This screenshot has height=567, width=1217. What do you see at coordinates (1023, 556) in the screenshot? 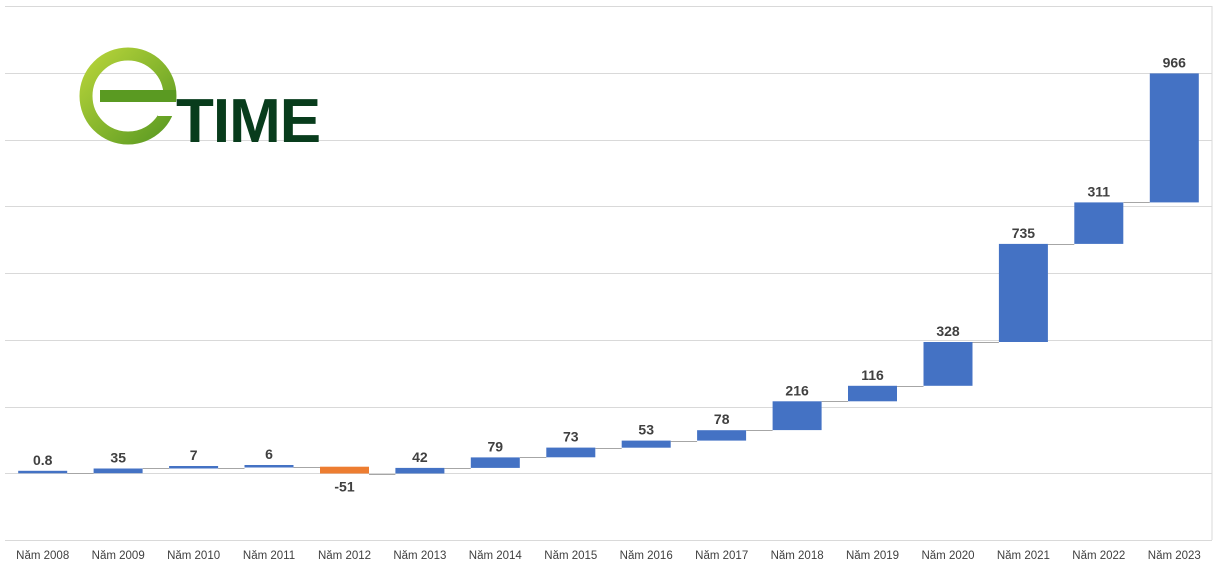
I see `x-tick-label: Năm 2021` at bounding box center [1023, 556].